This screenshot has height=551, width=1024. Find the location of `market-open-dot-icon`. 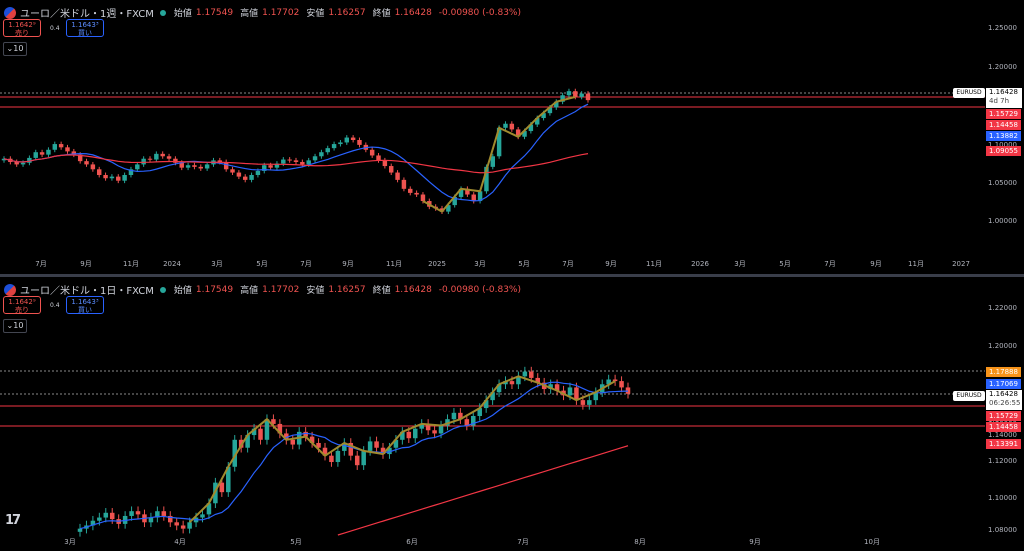

market-open-dot-icon is located at coordinates (162, 12).